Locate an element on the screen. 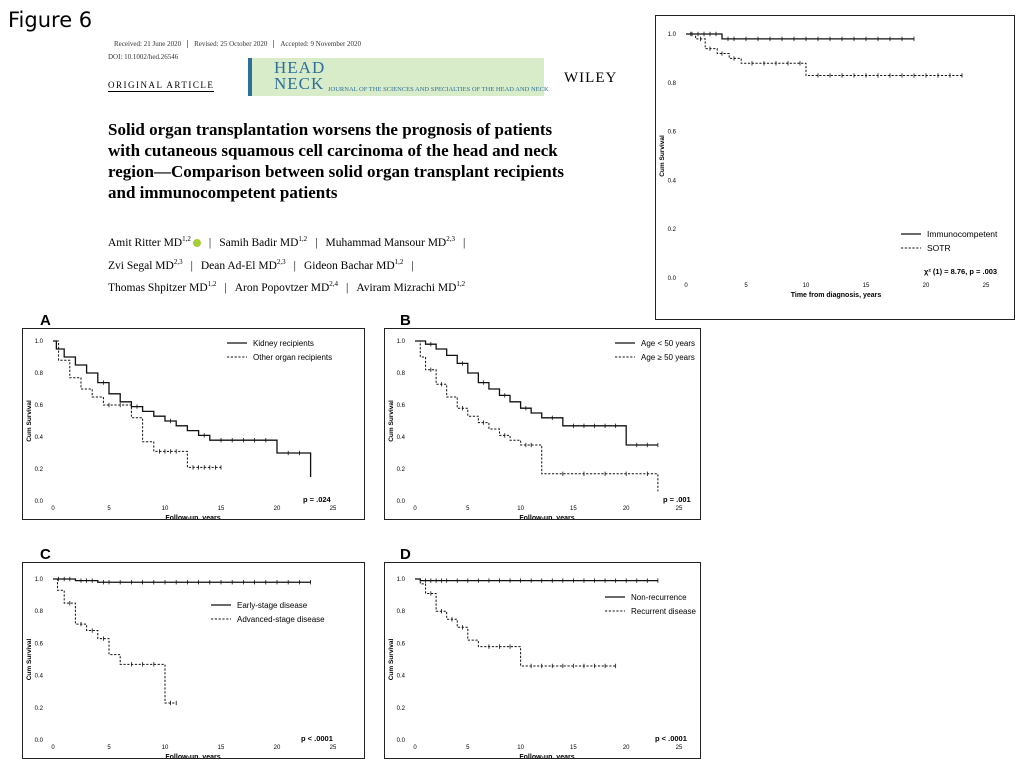 The width and height of the screenshot is (1024, 774). author-name: Gideon Bachar MD1,2 is located at coordinates (353, 264).